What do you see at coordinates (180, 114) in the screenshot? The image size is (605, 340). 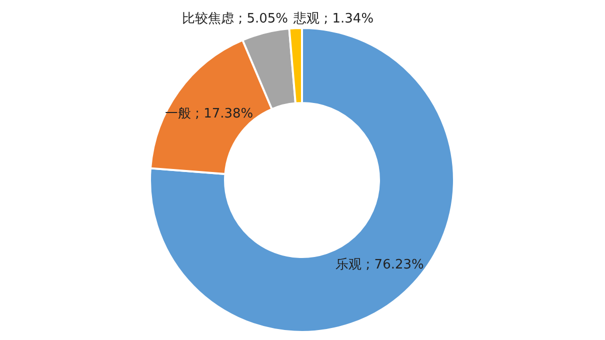 I see `slice-label: 一般` at bounding box center [180, 114].